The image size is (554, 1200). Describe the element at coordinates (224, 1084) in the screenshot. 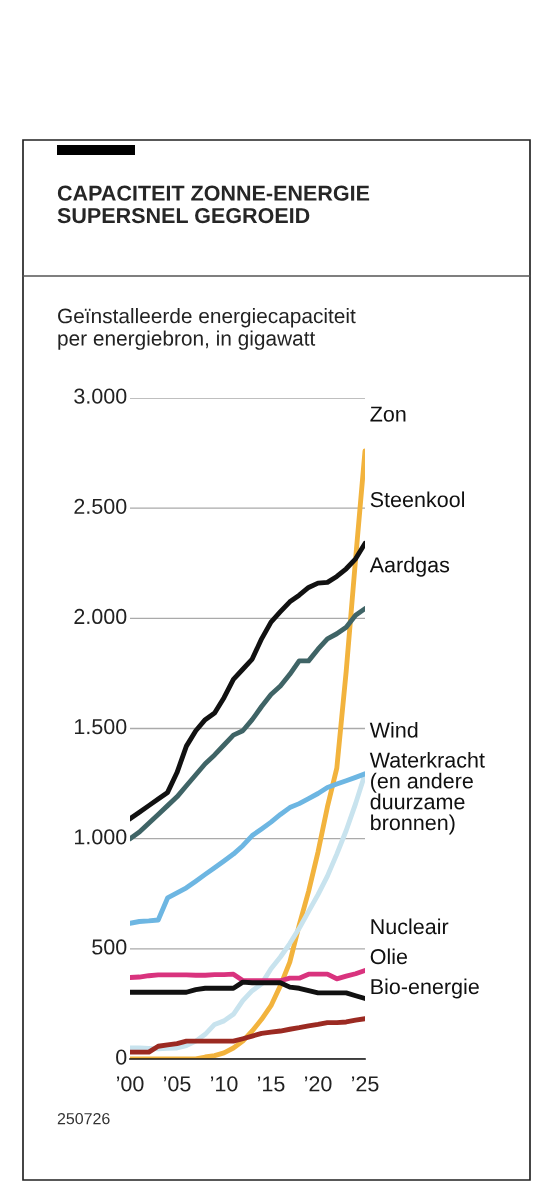

I see `x-tick-label: ’10` at that location.